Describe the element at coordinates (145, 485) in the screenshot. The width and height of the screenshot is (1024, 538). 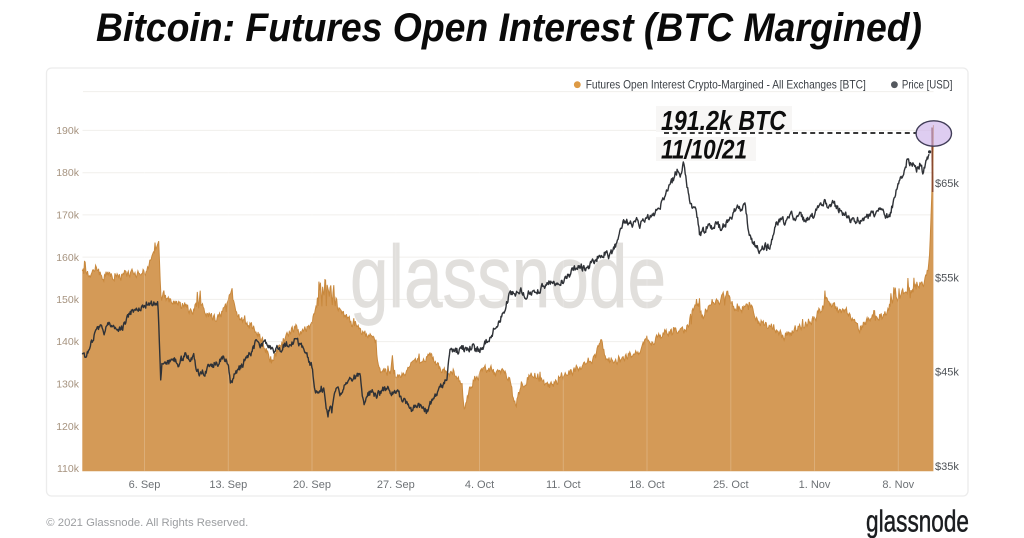
I see `svg-text: 6. Sep` at that location.